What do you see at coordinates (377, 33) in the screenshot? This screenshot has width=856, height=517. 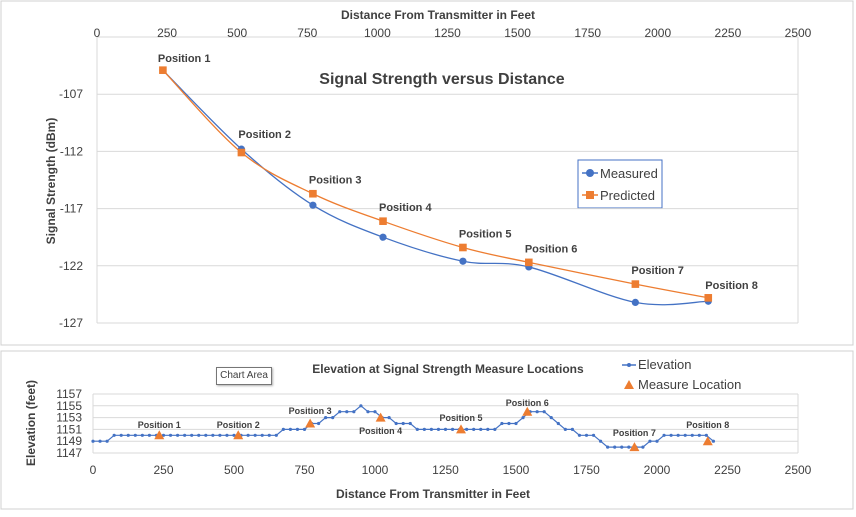 I see `top-x-tick-label: 1000` at bounding box center [377, 33].